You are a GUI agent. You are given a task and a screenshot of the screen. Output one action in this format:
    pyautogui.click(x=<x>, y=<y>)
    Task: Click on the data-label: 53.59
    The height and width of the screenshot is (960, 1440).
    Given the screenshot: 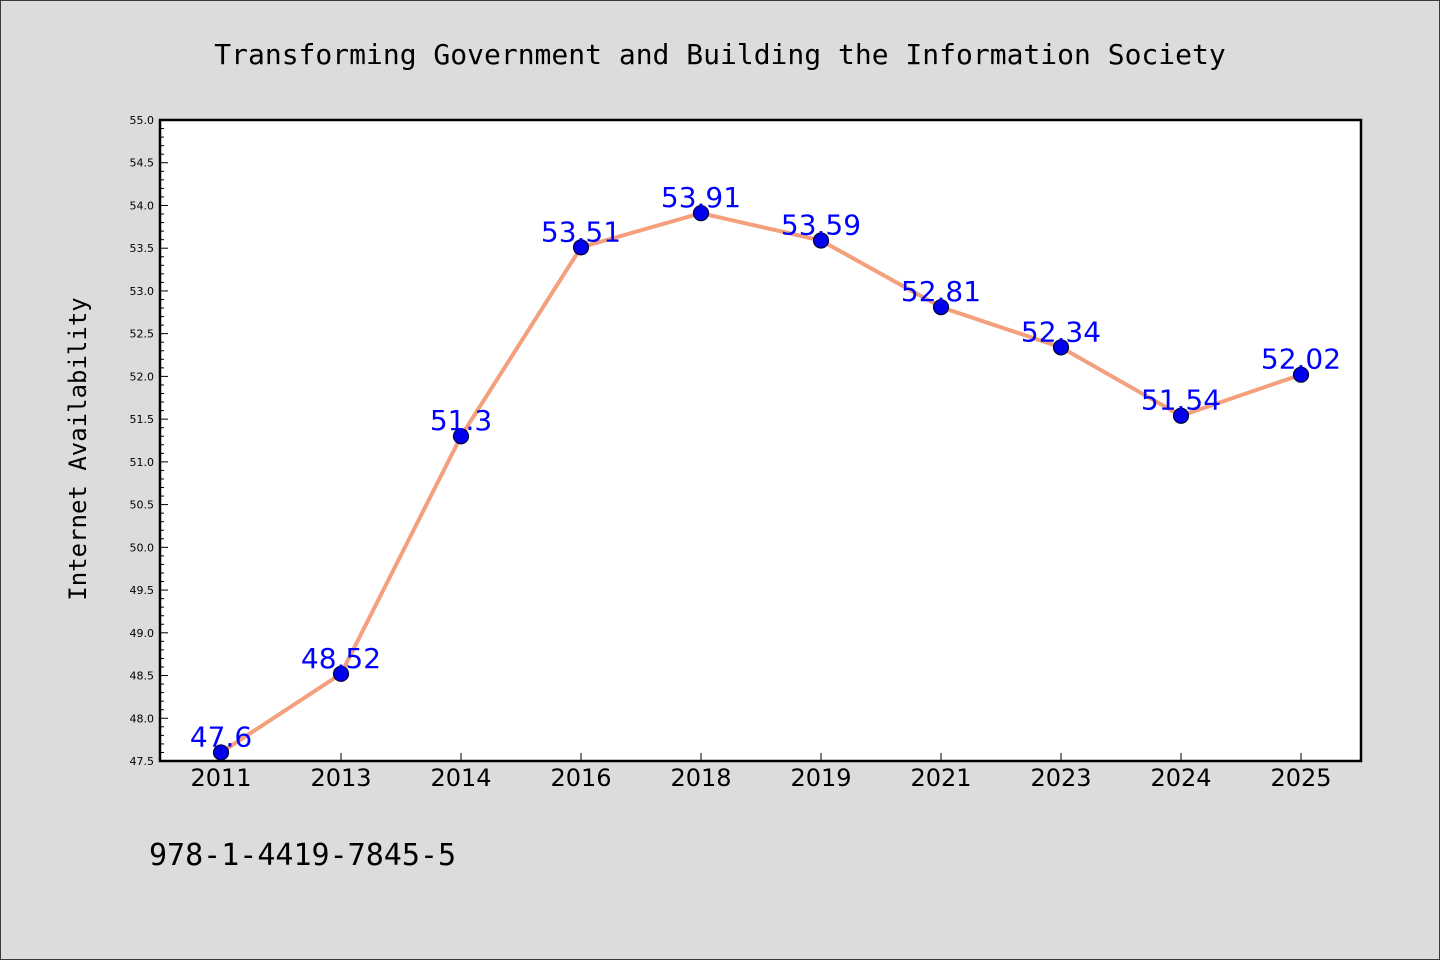 What is the action you would take?
    pyautogui.click(x=821, y=225)
    